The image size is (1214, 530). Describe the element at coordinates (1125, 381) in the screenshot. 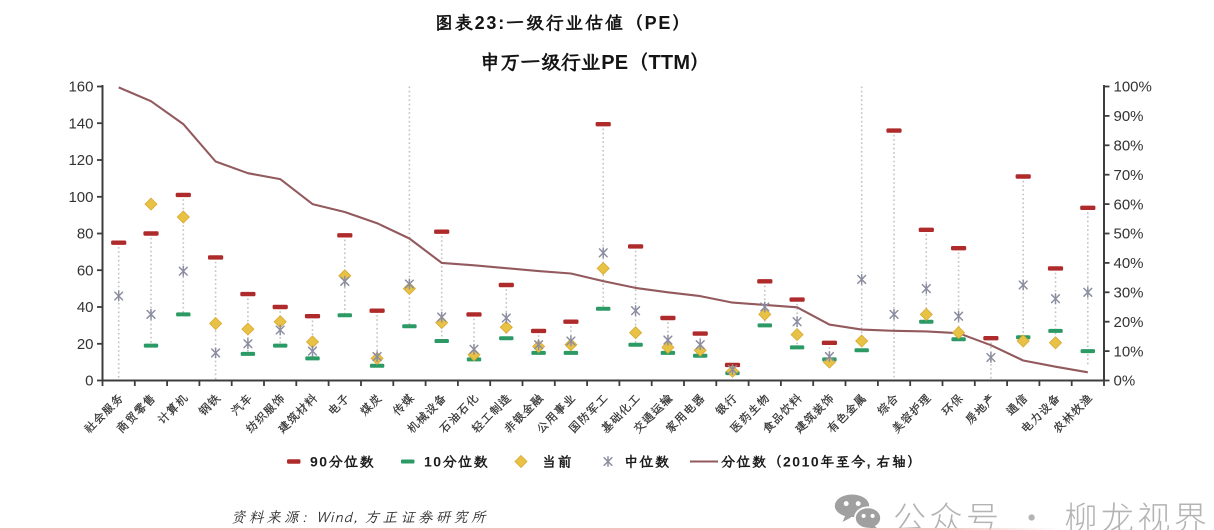

I see `svg-text: 0%` at that location.